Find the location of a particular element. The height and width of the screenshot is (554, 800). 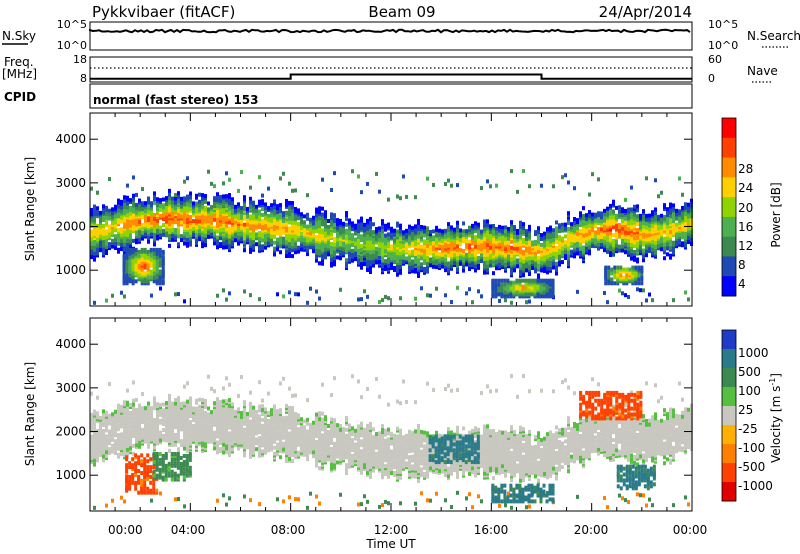

station-title: Pykkvibaer (fitACF) is located at coordinates (163, 12).